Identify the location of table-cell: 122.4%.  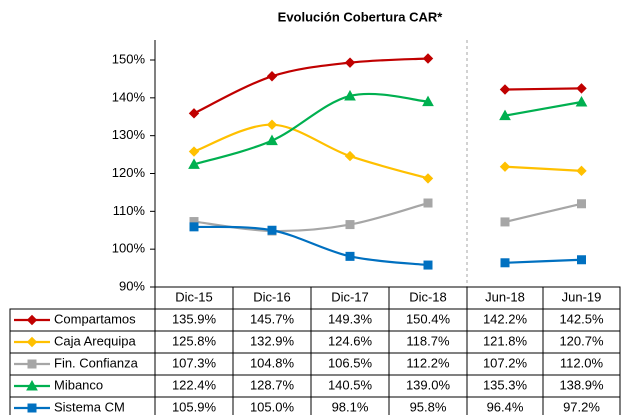
(194, 384).